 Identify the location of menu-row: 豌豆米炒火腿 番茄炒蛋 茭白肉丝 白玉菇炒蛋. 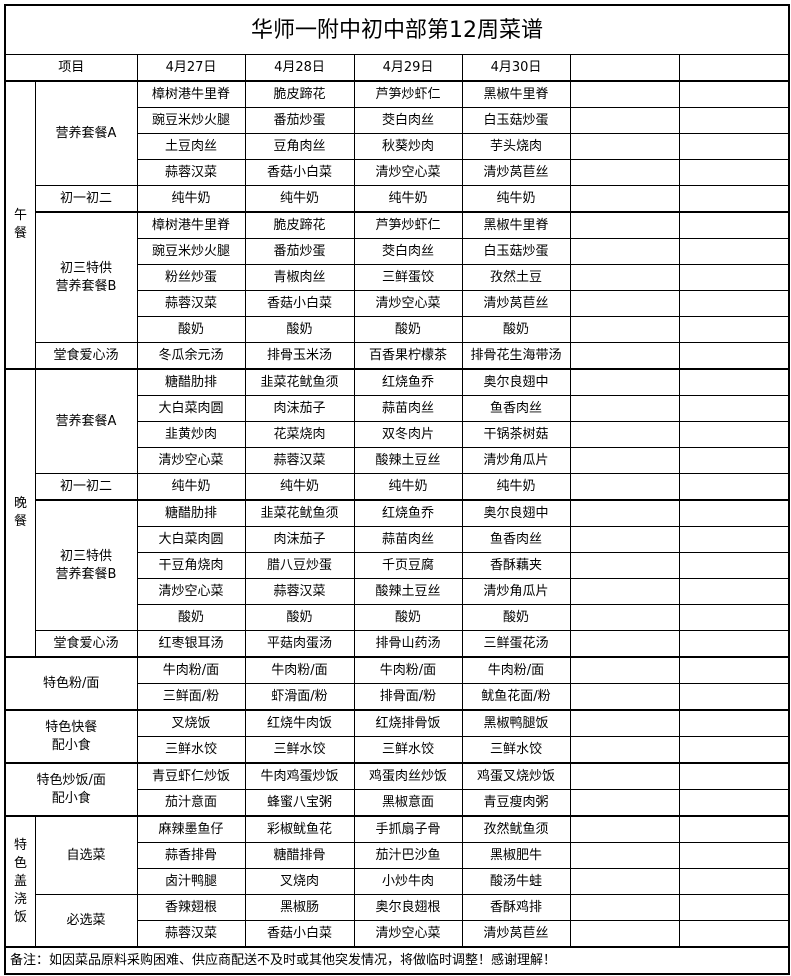
(397, 120).